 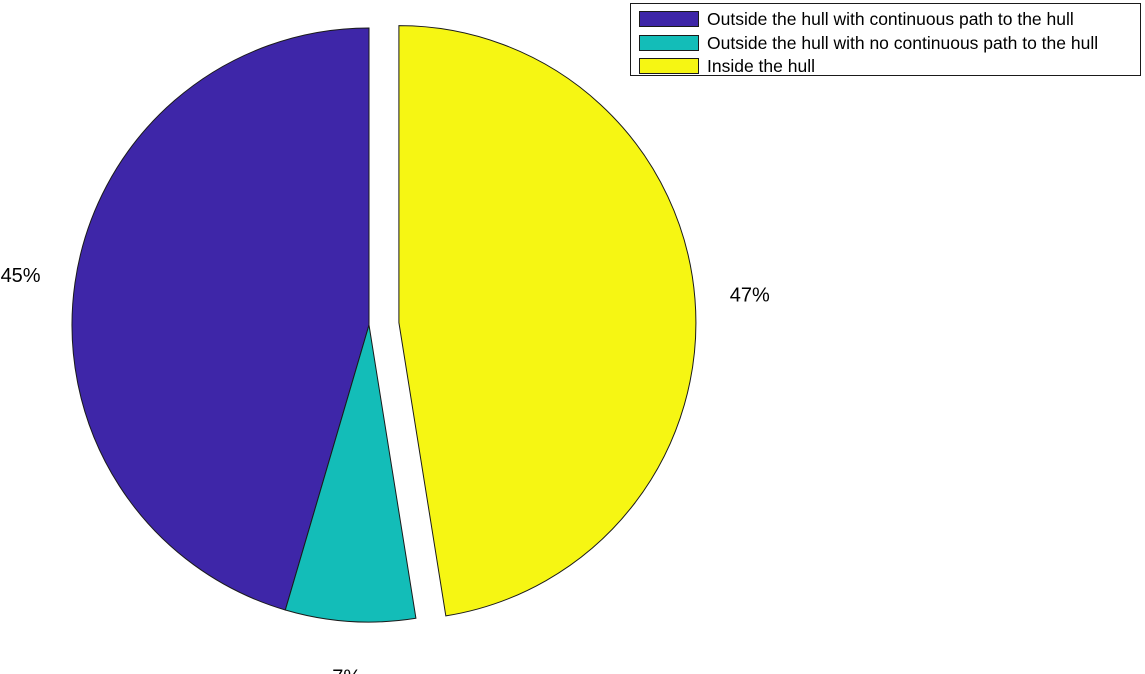 I want to click on pie-label-0: 45%, so click(x=21, y=276).